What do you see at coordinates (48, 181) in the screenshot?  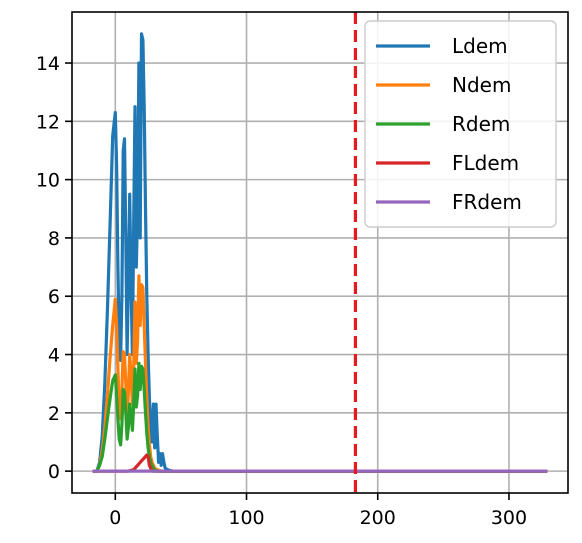 I see `y-tick-label: 10` at bounding box center [48, 181].